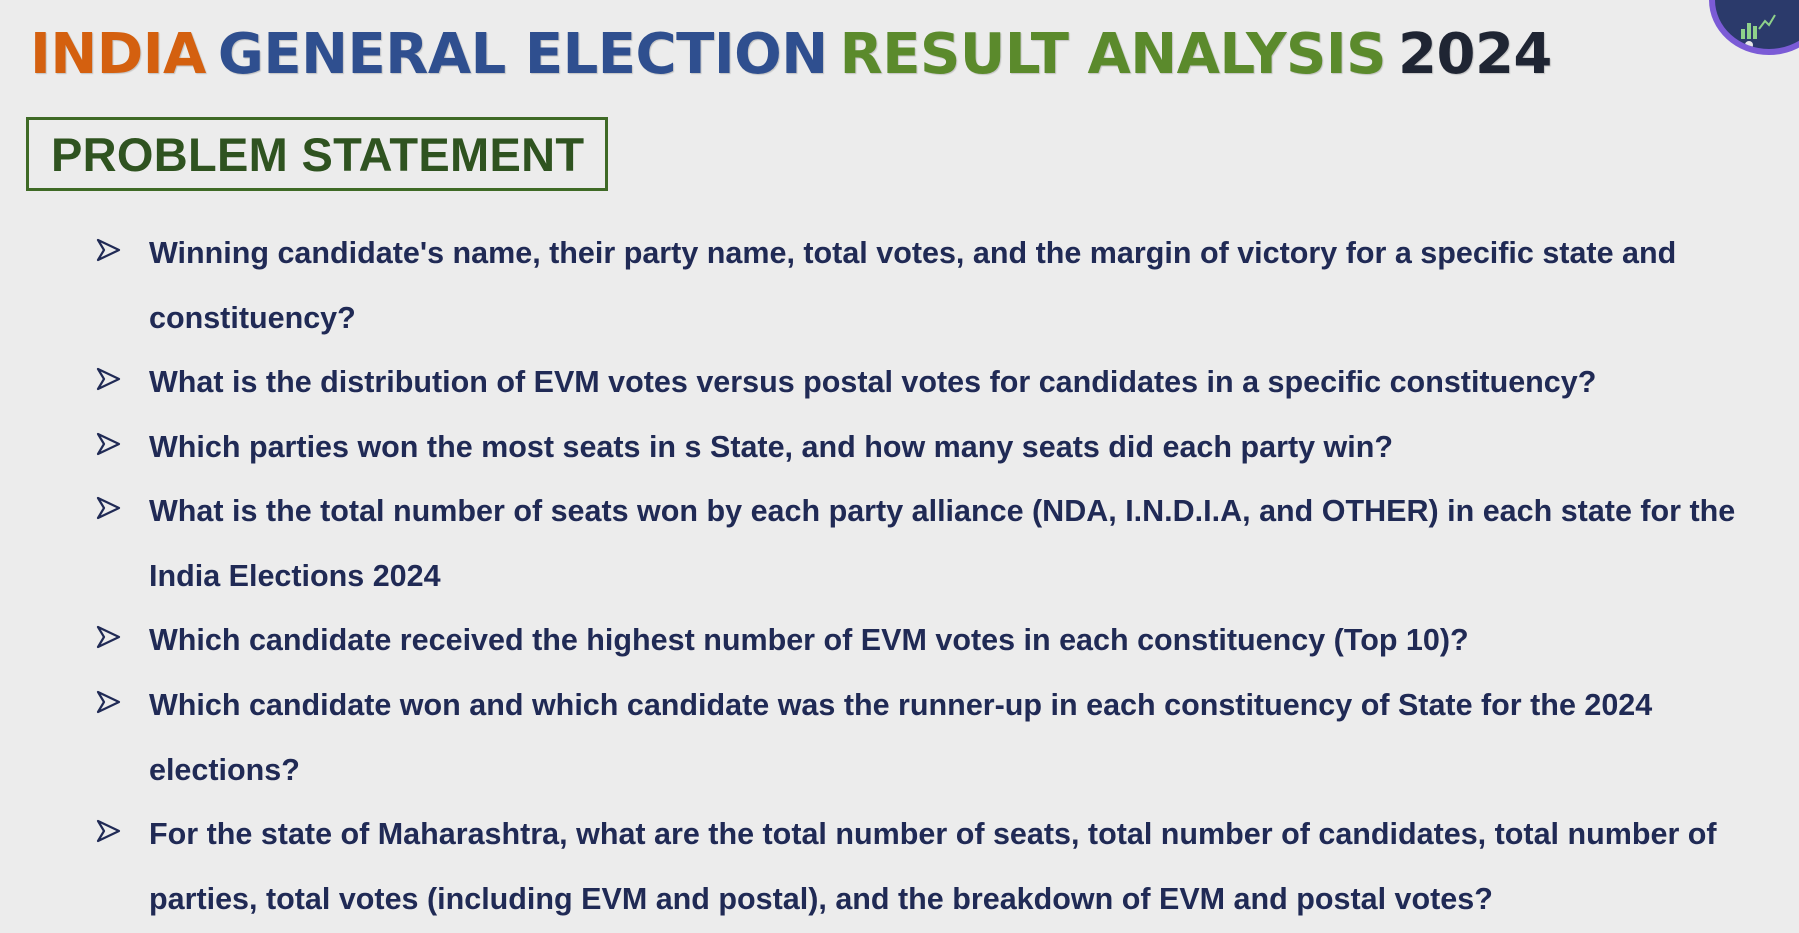 The height and width of the screenshot is (933, 1799). I want to click on problem-statement-heading: PROBLEM STATEMENT, so click(318, 154).